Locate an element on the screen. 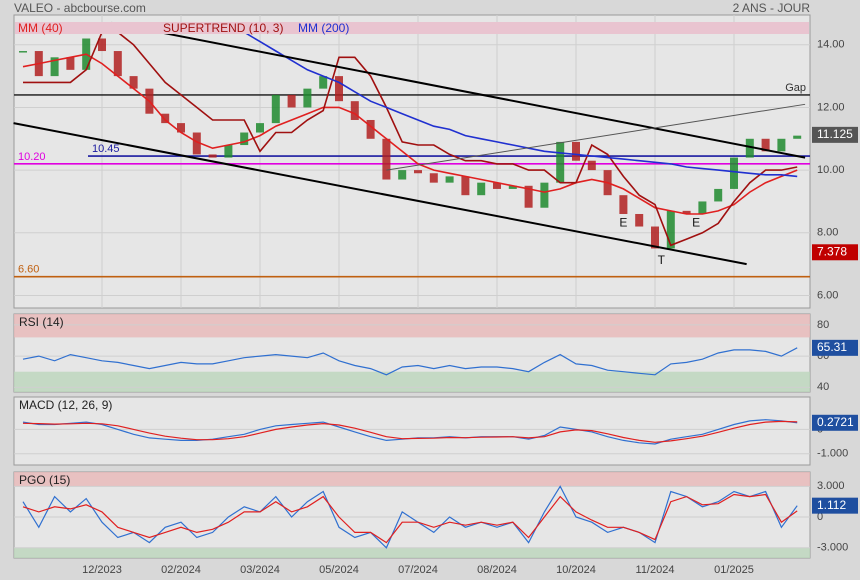 The height and width of the screenshot is (580, 860). price-tag-label: 7.378 is located at coordinates (832, 251).